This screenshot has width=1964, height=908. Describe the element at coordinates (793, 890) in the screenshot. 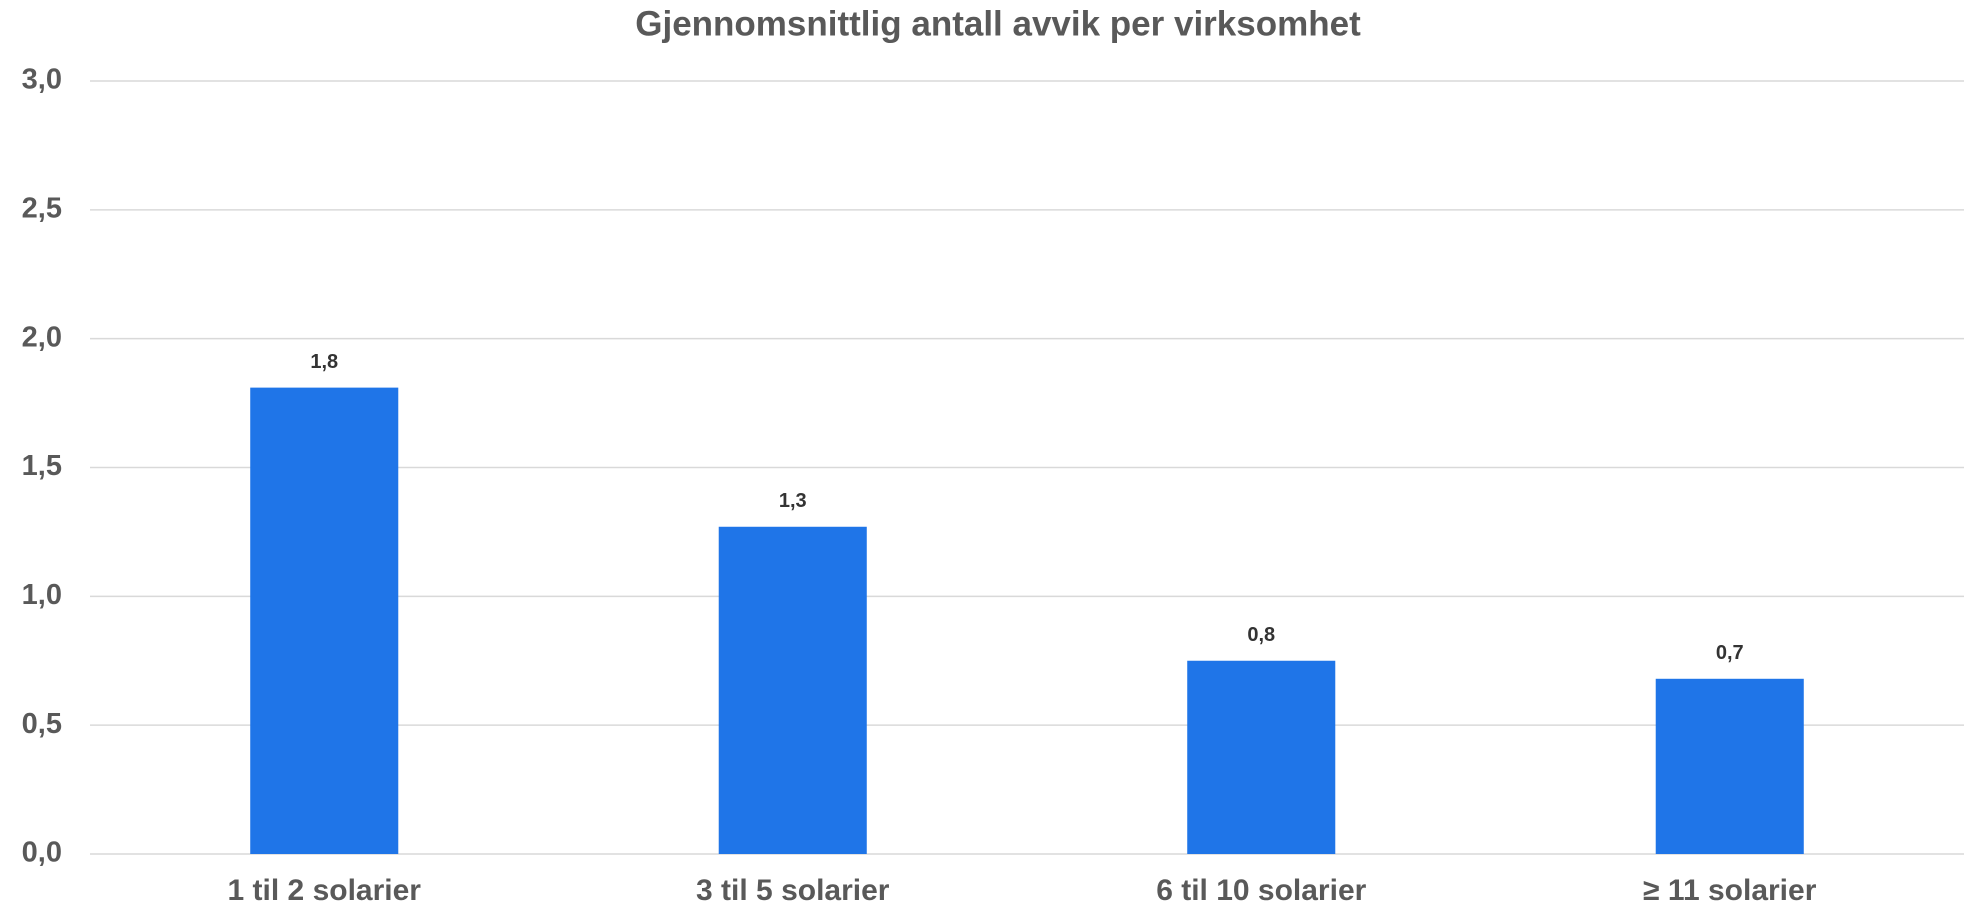

I see `x-tick-label: 3 til 5 solarier` at that location.